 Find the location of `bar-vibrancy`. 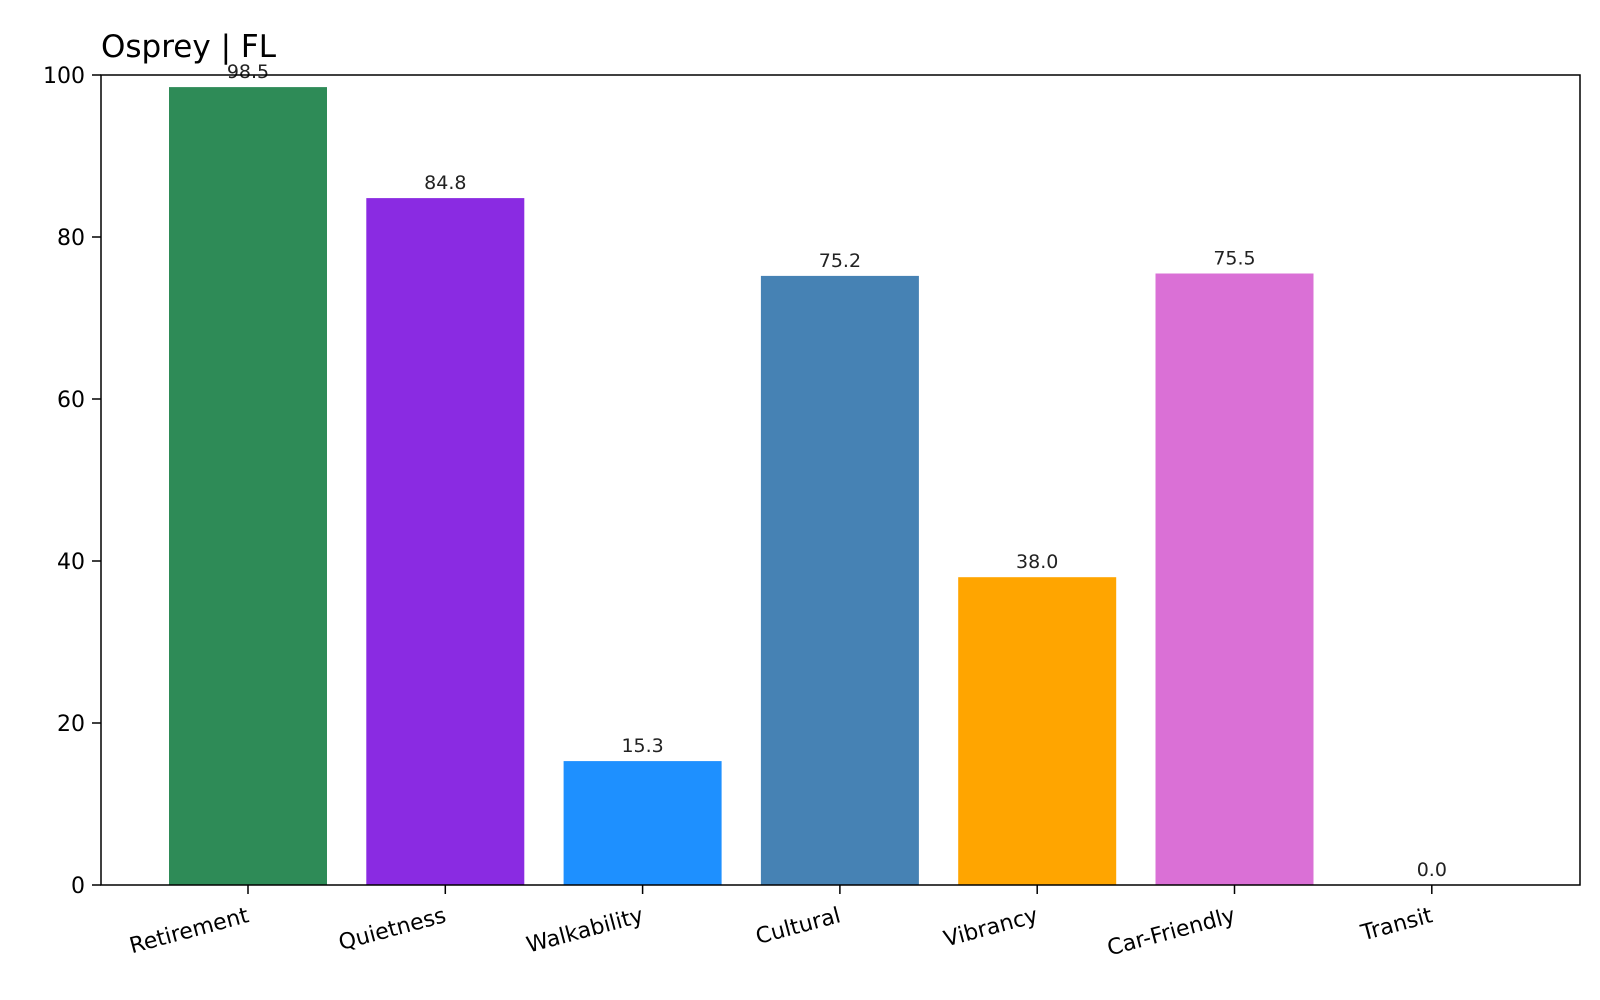

bar-vibrancy is located at coordinates (1037, 731).